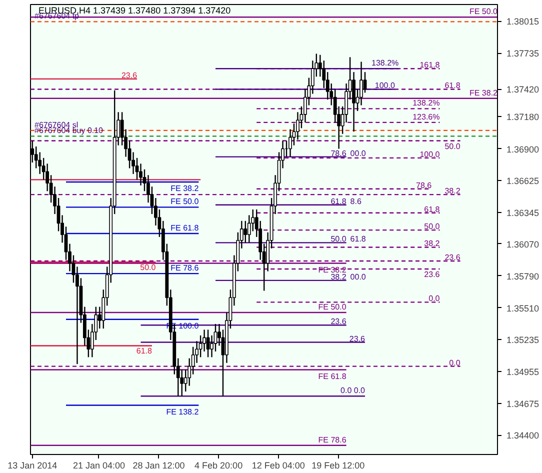 The image size is (542, 473). I want to click on series-label: FE 138.2, so click(183, 411).